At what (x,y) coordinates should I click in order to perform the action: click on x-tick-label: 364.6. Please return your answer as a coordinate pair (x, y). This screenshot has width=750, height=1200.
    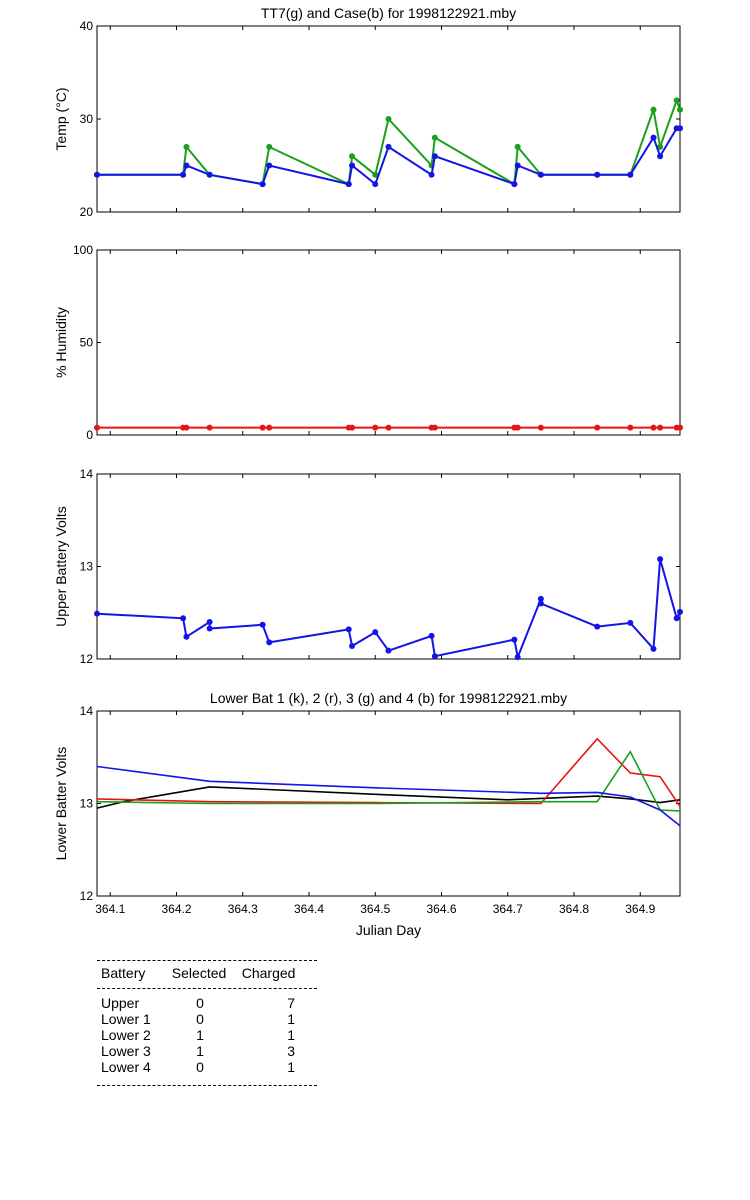
    Looking at the image, I should click on (441, 909).